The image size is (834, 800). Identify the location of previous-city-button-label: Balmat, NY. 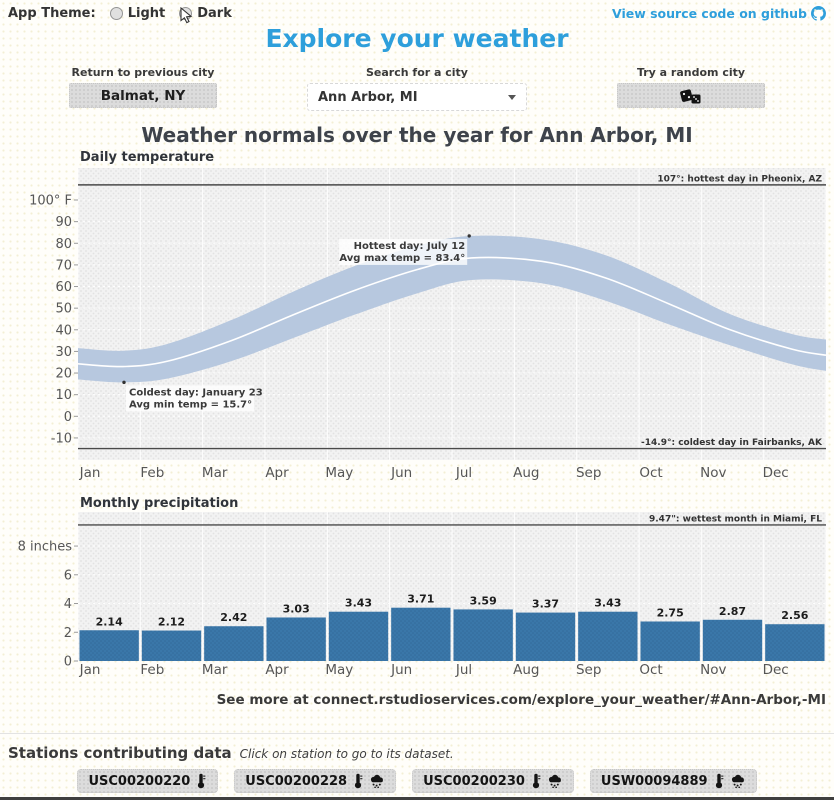
(143, 95).